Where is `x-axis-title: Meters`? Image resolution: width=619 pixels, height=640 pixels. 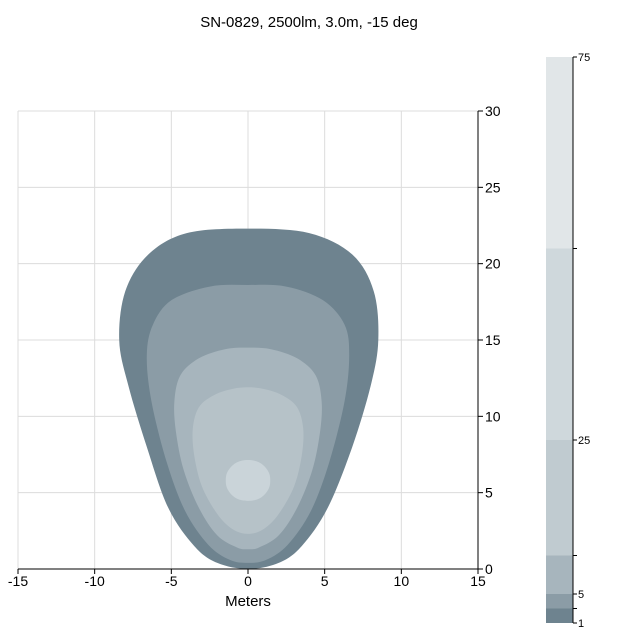
x-axis-title: Meters is located at coordinates (248, 601).